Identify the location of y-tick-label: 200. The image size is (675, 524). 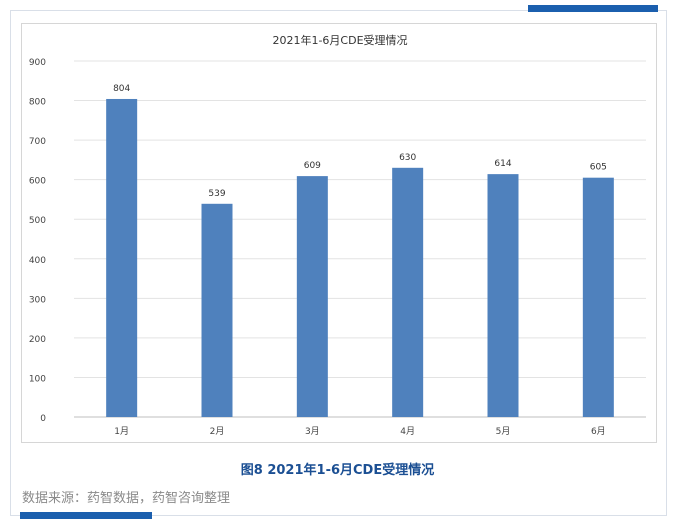
(37, 340).